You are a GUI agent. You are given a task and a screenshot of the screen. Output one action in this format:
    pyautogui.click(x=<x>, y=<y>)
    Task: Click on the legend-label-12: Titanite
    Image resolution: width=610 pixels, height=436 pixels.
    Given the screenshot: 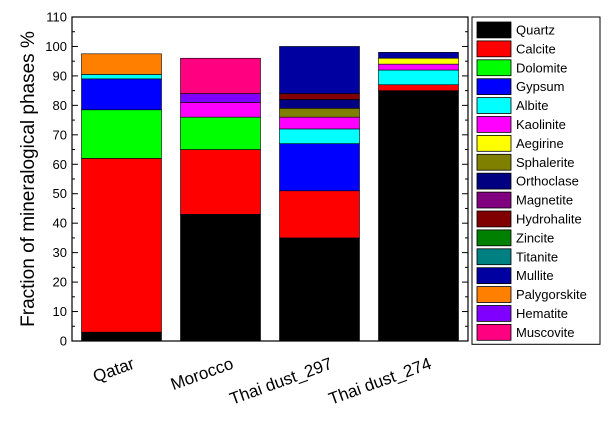 What is the action you would take?
    pyautogui.click(x=537, y=256)
    